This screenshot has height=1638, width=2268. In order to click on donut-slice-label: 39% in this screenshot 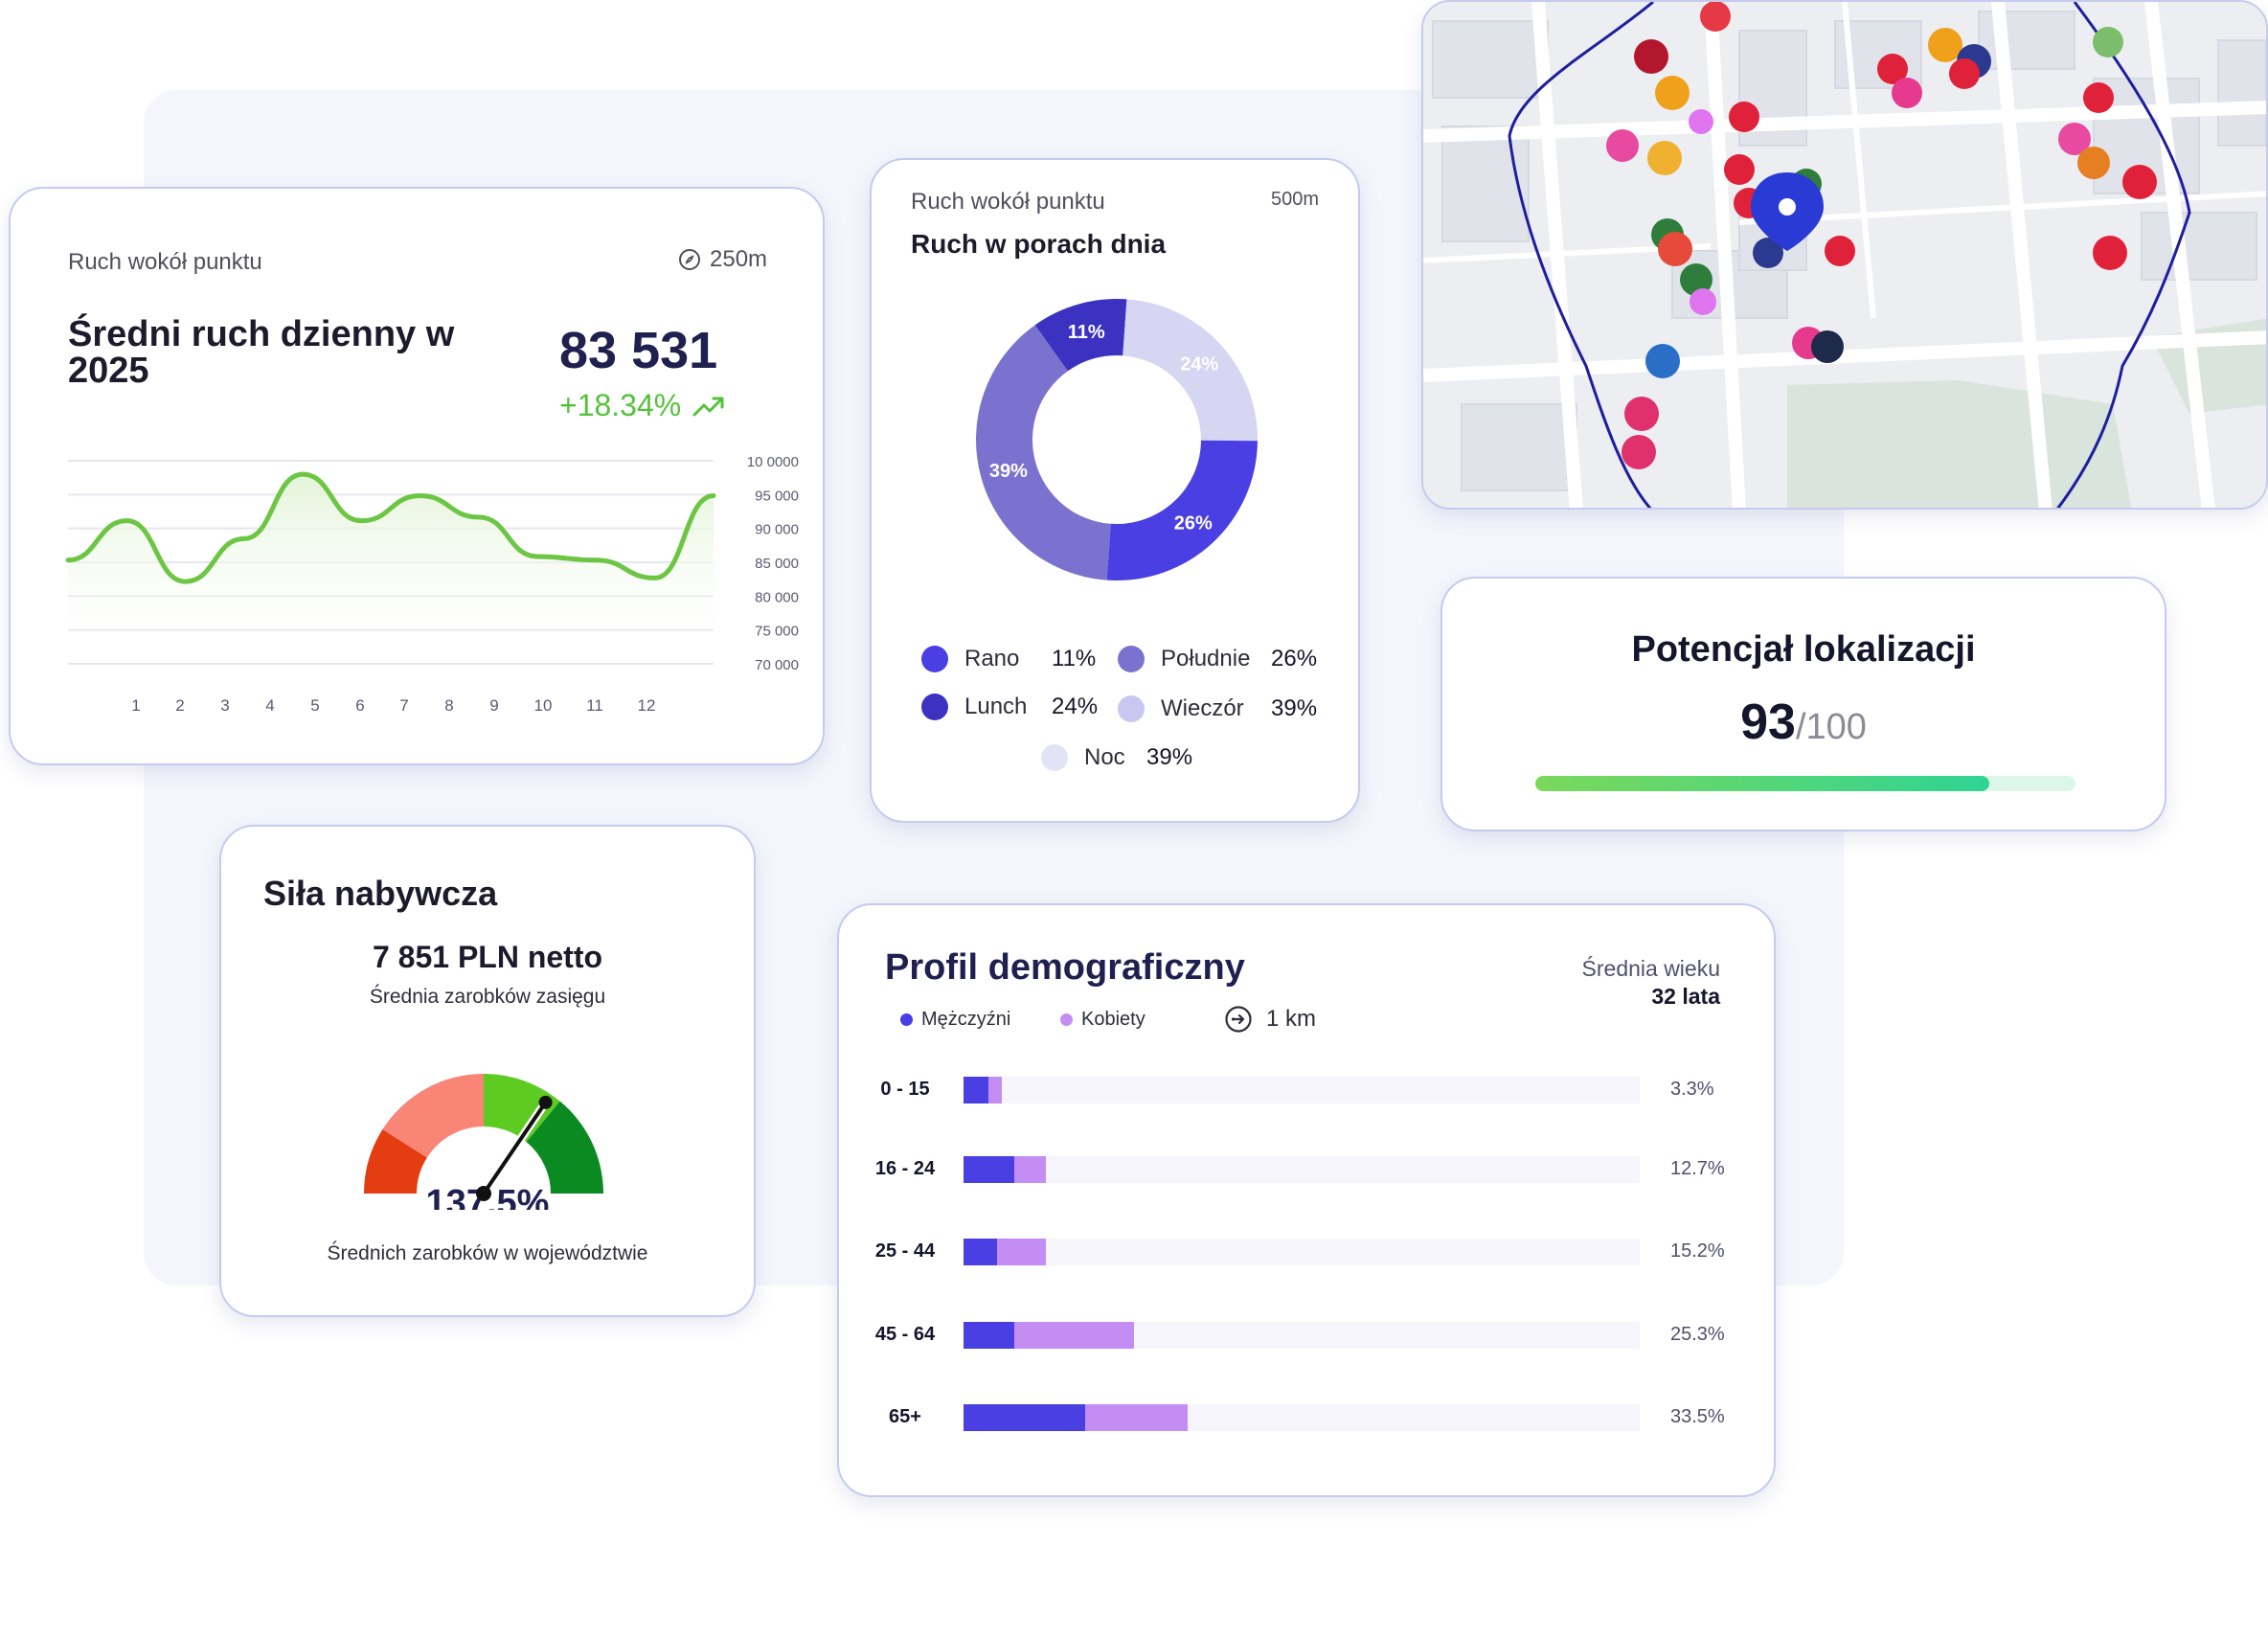, I will do `click(1008, 471)`.